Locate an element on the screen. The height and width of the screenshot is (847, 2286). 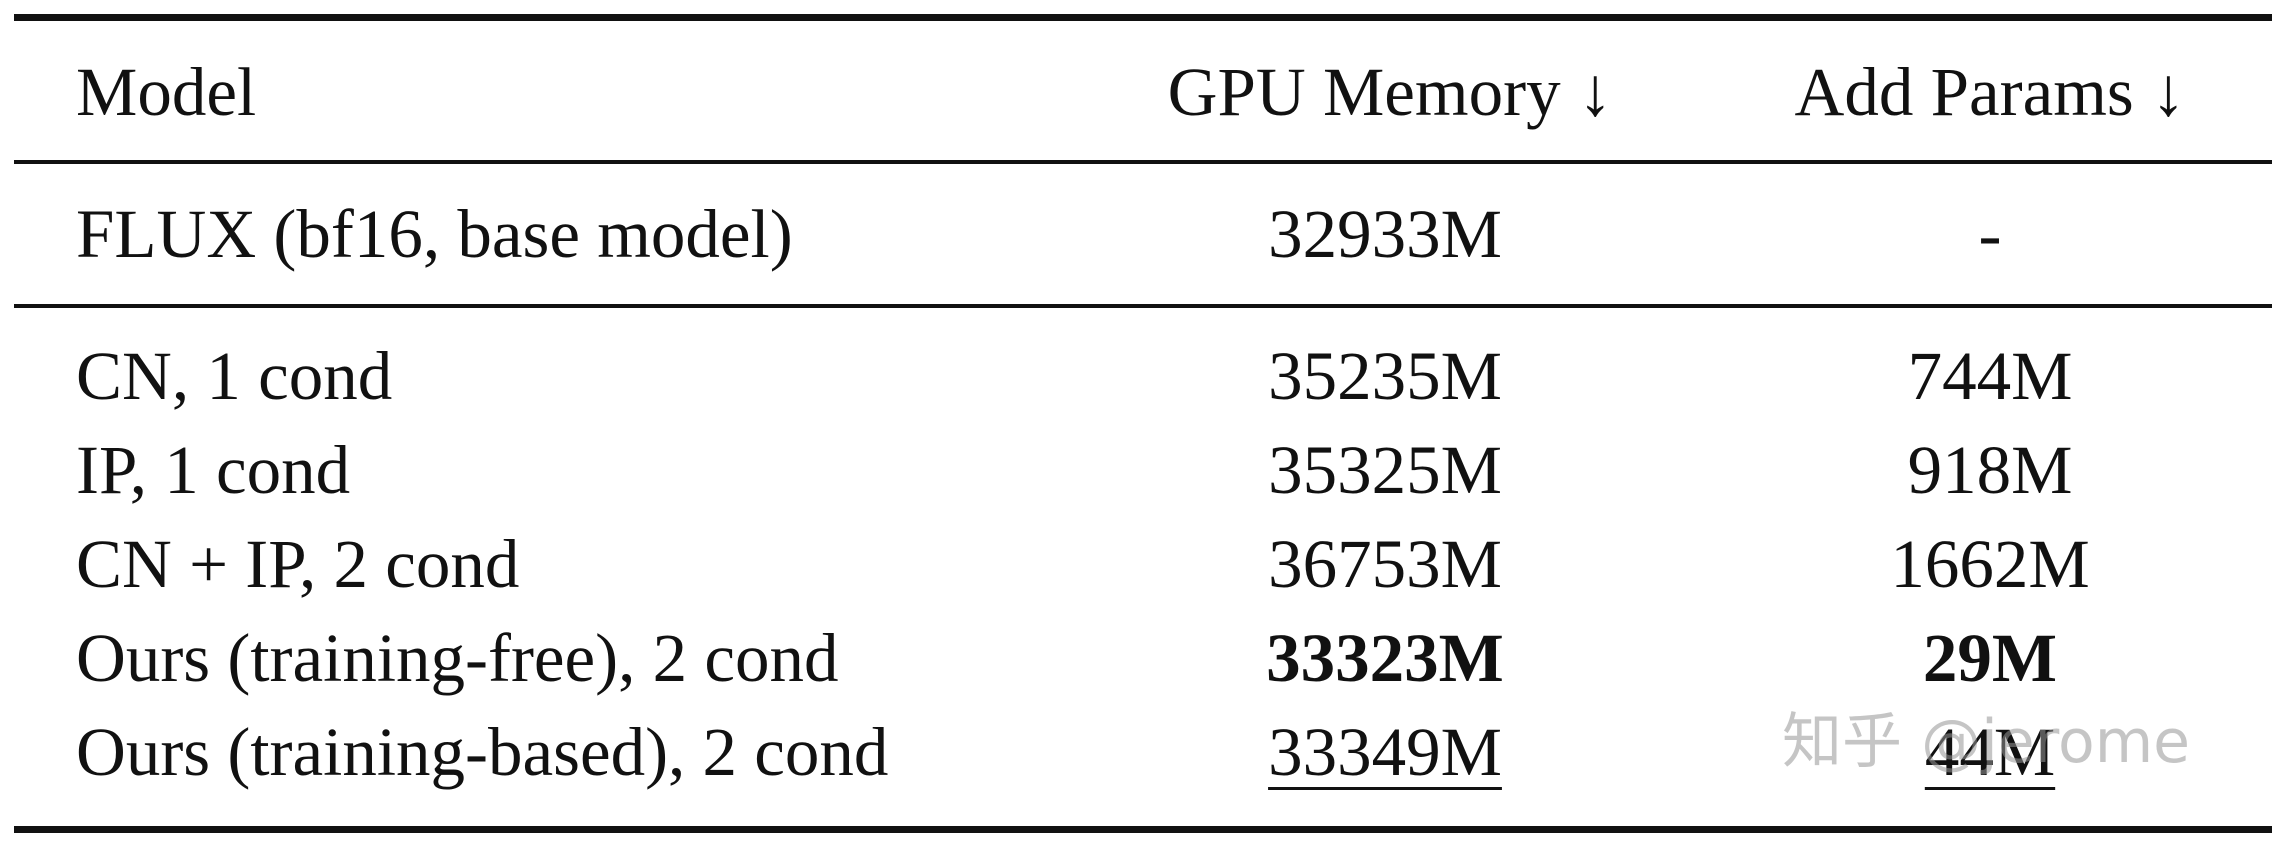
row-add-params-second: 44M is located at coordinates (1990, 752).